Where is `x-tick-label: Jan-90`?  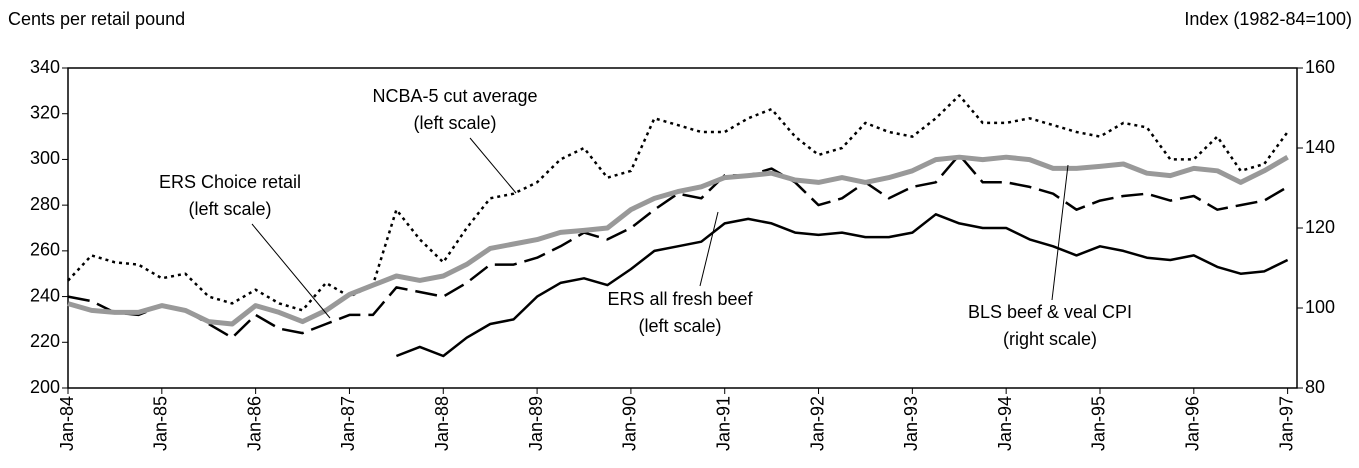 x-tick-label: Jan-90 is located at coordinates (630, 423).